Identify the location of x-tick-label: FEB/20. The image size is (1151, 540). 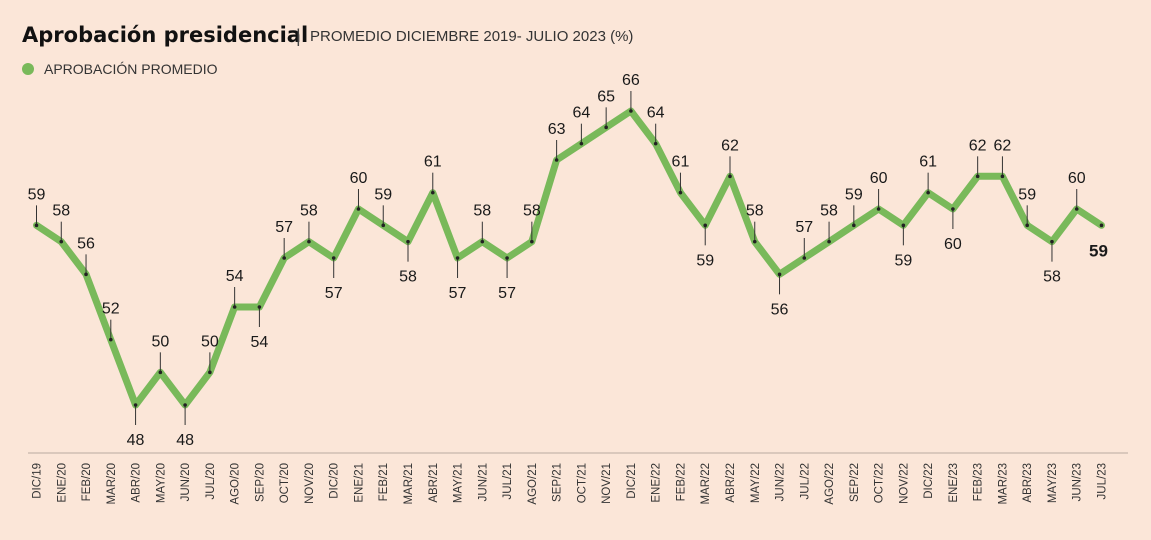
(87, 482).